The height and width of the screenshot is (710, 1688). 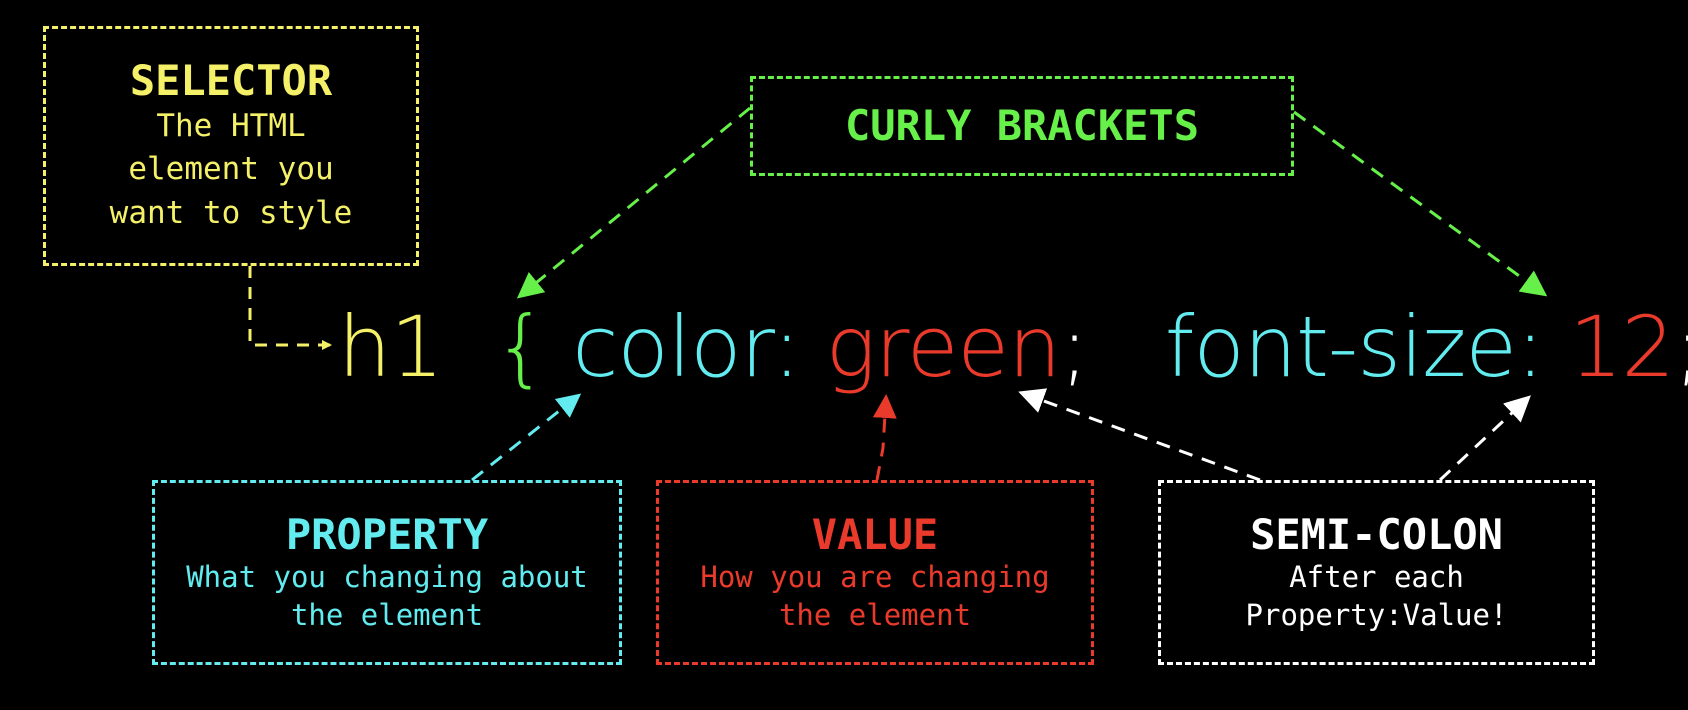 What do you see at coordinates (633, 202) in the screenshot?
I see `bracket-arrow-left` at bounding box center [633, 202].